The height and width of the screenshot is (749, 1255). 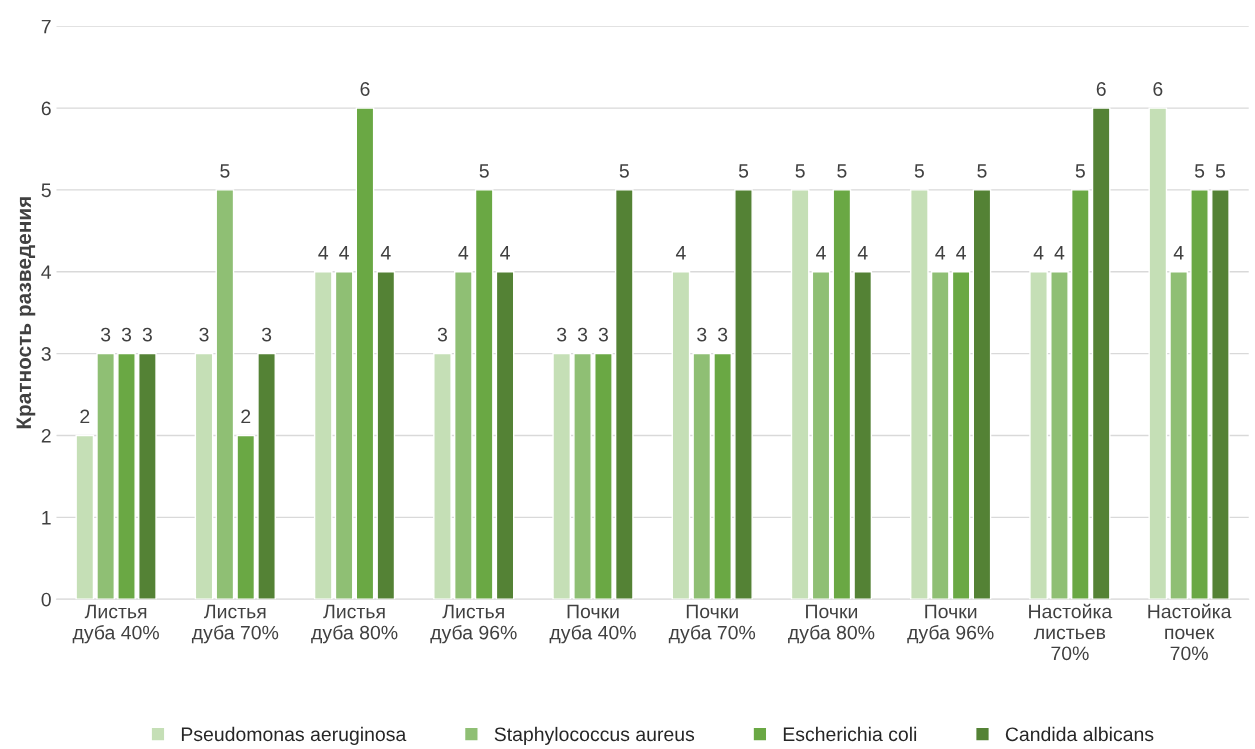 I want to click on y-tick-label: 2, so click(x=46, y=435).